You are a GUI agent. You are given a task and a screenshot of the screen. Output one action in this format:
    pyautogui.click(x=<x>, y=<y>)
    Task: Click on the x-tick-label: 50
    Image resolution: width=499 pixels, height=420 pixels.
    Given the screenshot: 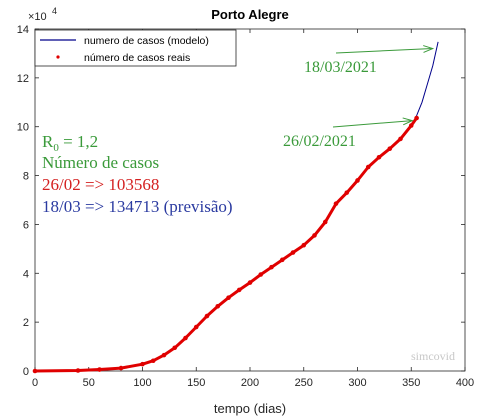 What is the action you would take?
    pyautogui.click(x=89, y=383)
    